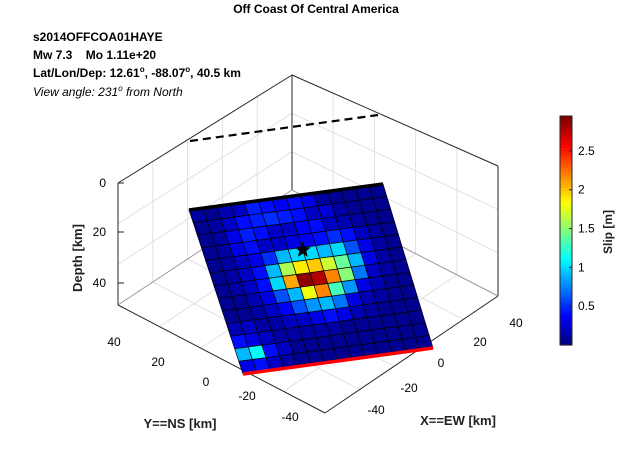  I want to click on ns-tick-label: 0, so click(206, 382).